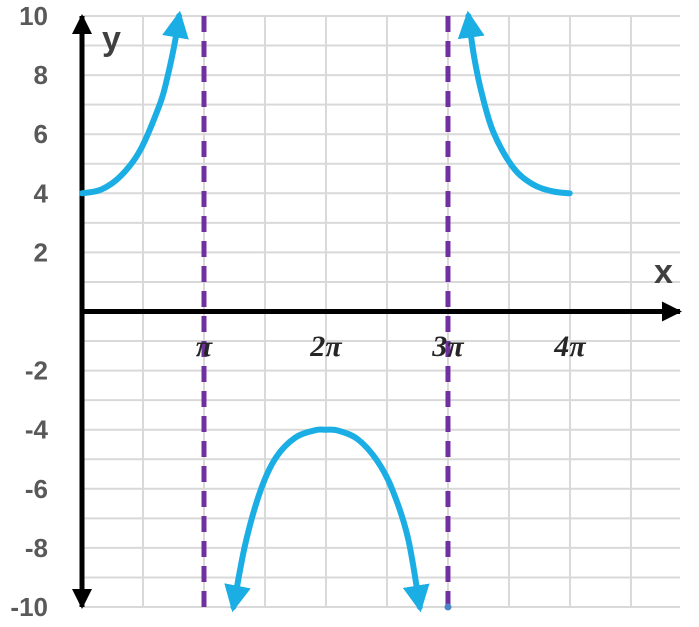 This screenshot has height=627, width=699. What do you see at coordinates (448, 607) in the screenshot?
I see `asymptote-endpoint` at bounding box center [448, 607].